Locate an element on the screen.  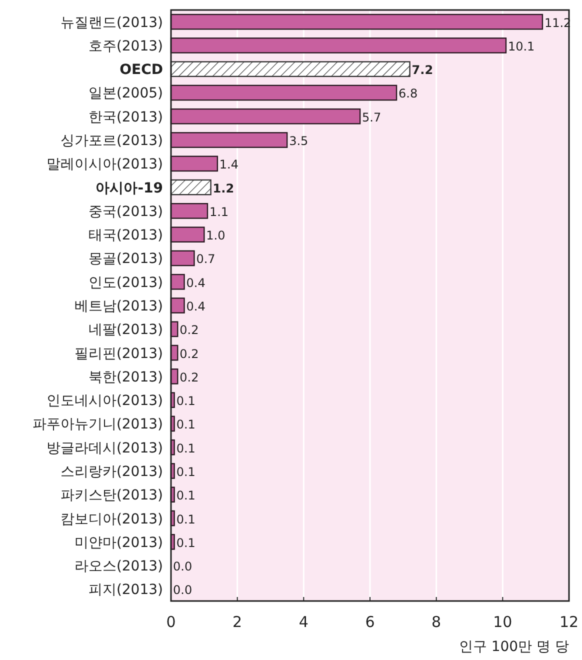
y-tick-label: 아시아-19 is located at coordinates (129, 188).